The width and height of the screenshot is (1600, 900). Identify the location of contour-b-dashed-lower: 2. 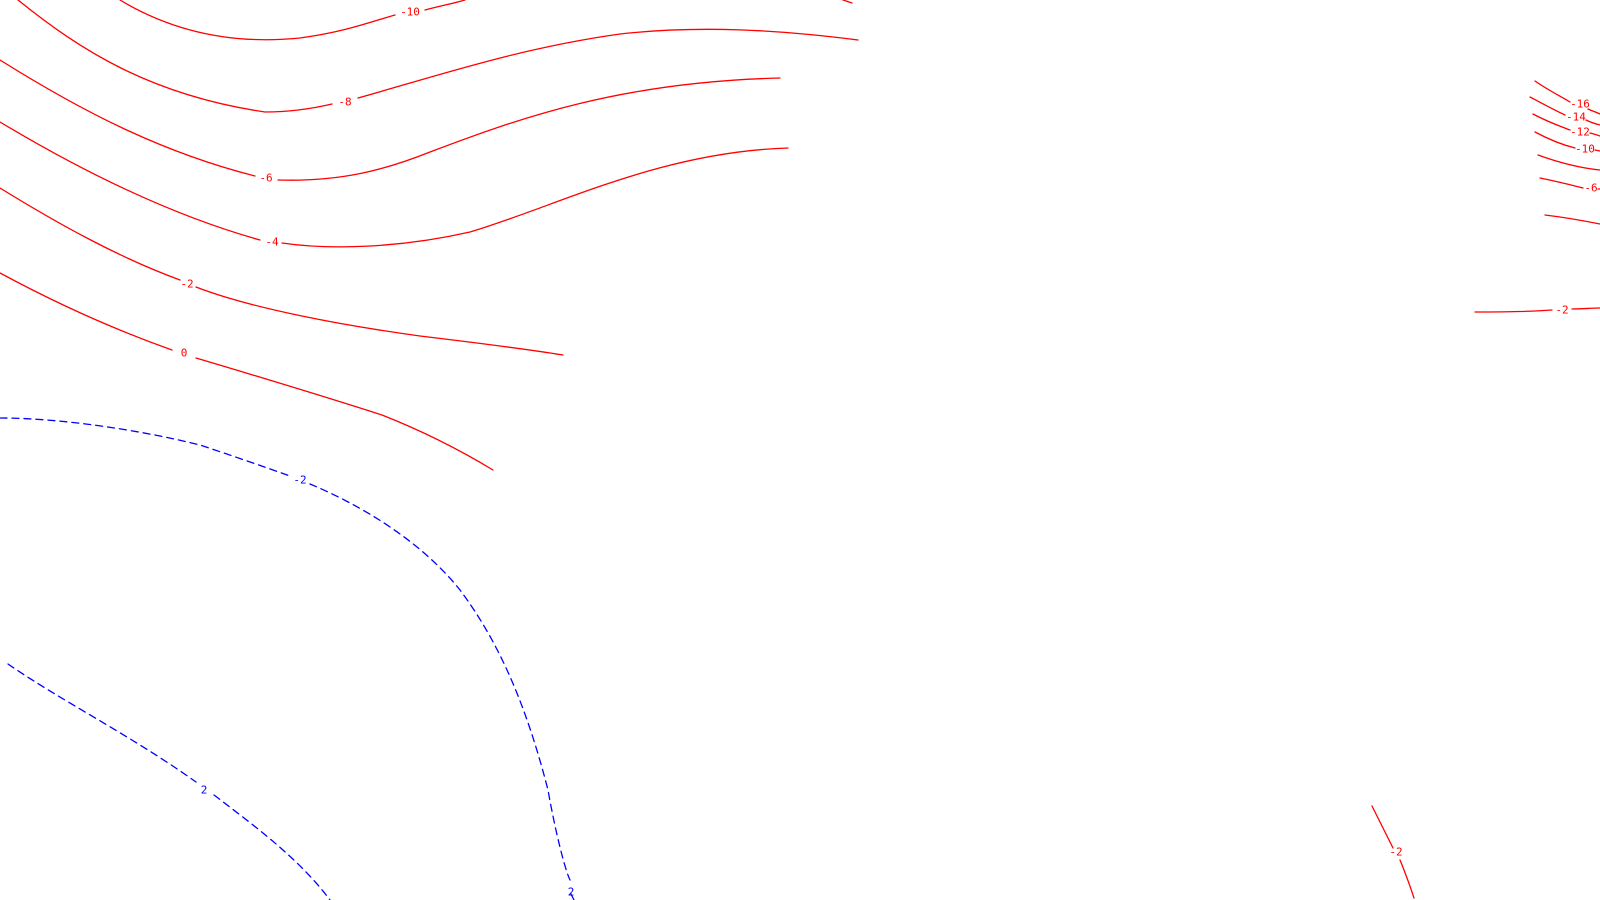
(169, 781).